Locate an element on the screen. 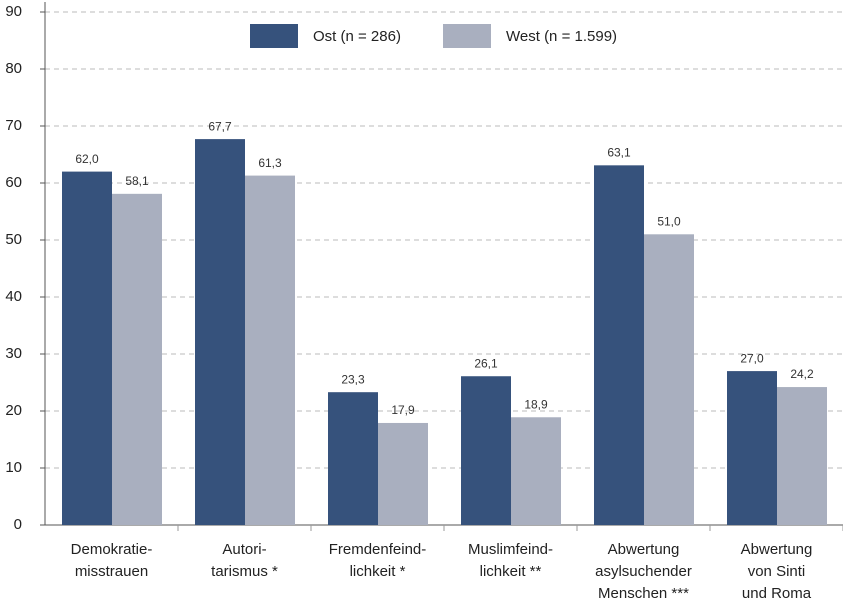 The width and height of the screenshot is (843, 603). value-label: 58,1 is located at coordinates (137, 181).